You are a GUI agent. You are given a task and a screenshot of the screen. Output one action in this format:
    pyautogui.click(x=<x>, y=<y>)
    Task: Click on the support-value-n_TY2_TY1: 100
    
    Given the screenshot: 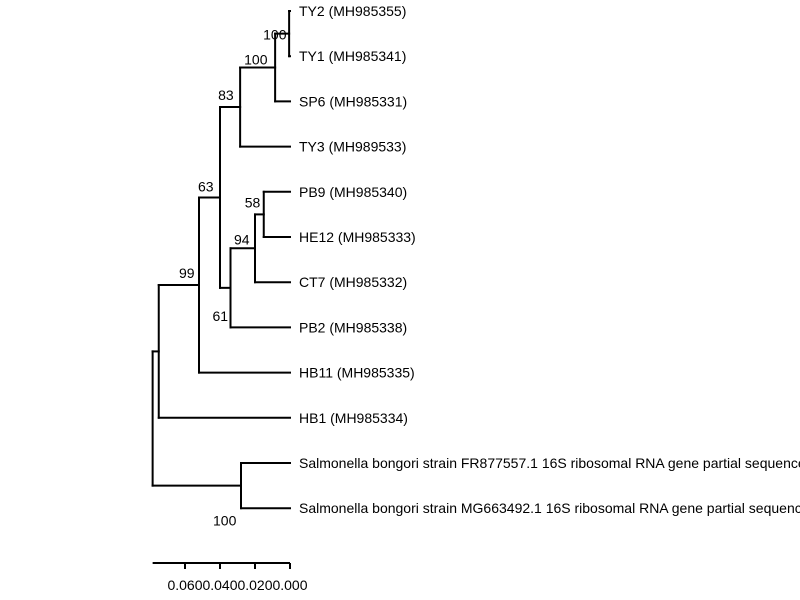 What is the action you would take?
    pyautogui.click(x=275, y=35)
    